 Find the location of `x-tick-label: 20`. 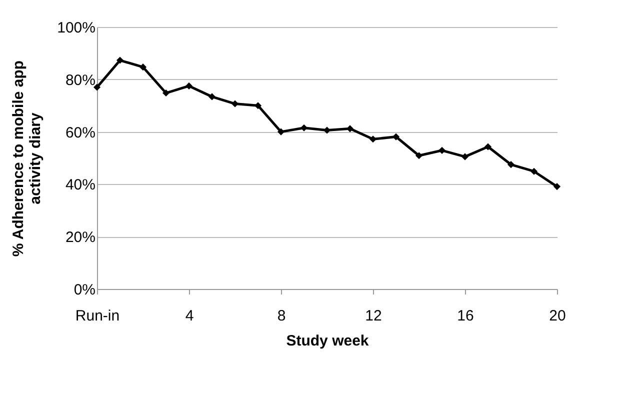

x-tick-label: 20 is located at coordinates (557, 316).